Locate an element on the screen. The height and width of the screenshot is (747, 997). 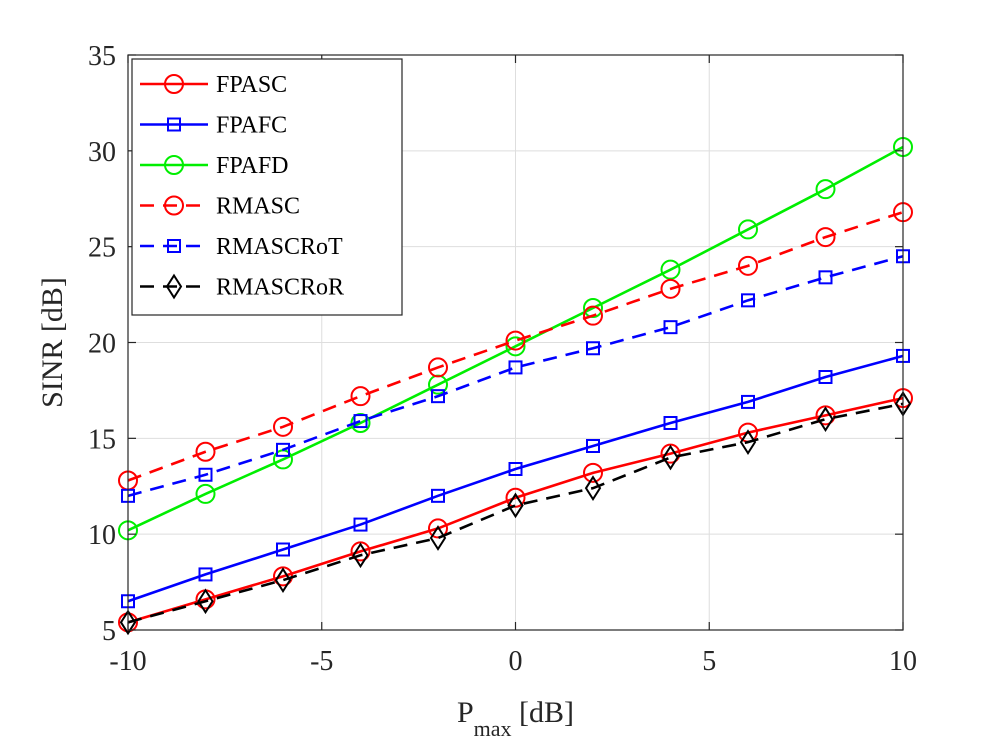
y-tick-label: 5 is located at coordinates (109, 631).